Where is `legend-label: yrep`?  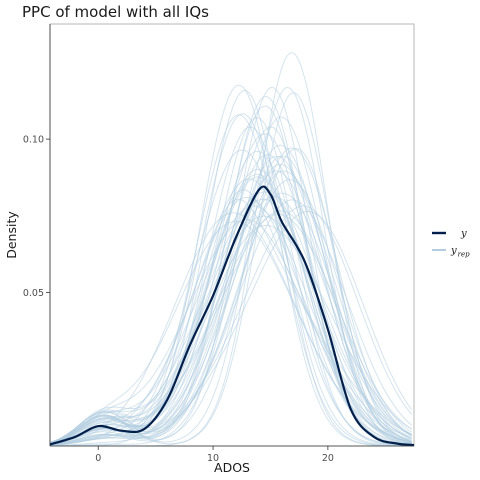
legend-label: yrep is located at coordinates (460, 252).